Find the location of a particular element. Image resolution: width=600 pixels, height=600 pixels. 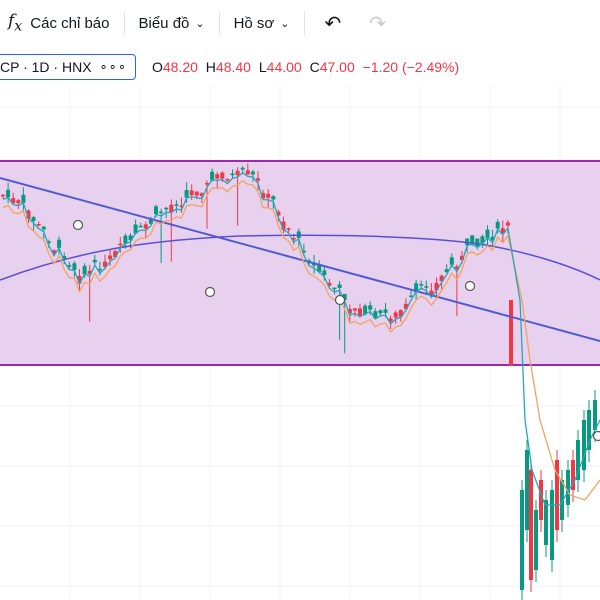

open-label: O is located at coordinates (157, 67).